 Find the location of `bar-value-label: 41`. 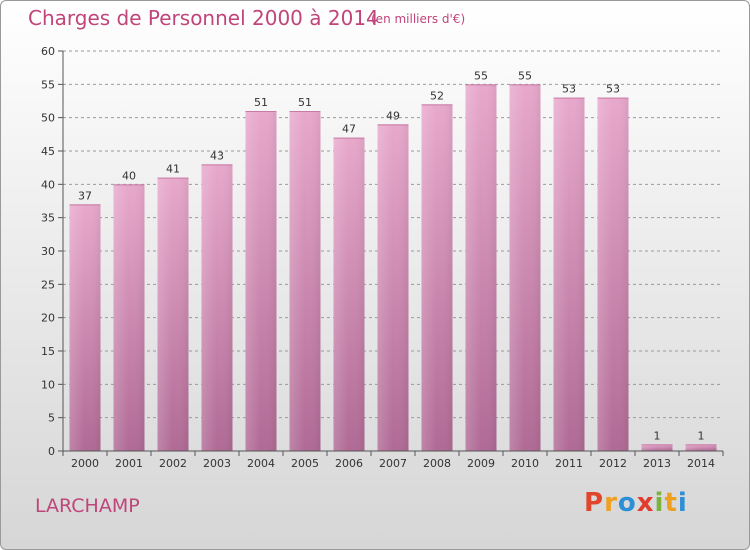

bar-value-label: 41 is located at coordinates (173, 169).